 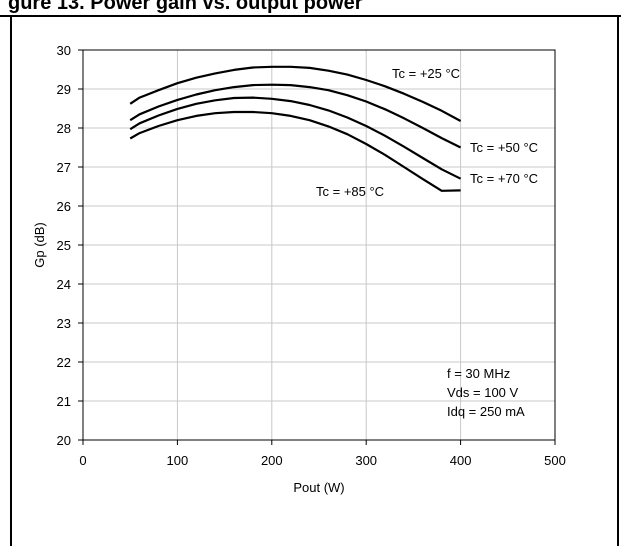 What do you see at coordinates (11, 280) in the screenshot?
I see `left-border` at bounding box center [11, 280].